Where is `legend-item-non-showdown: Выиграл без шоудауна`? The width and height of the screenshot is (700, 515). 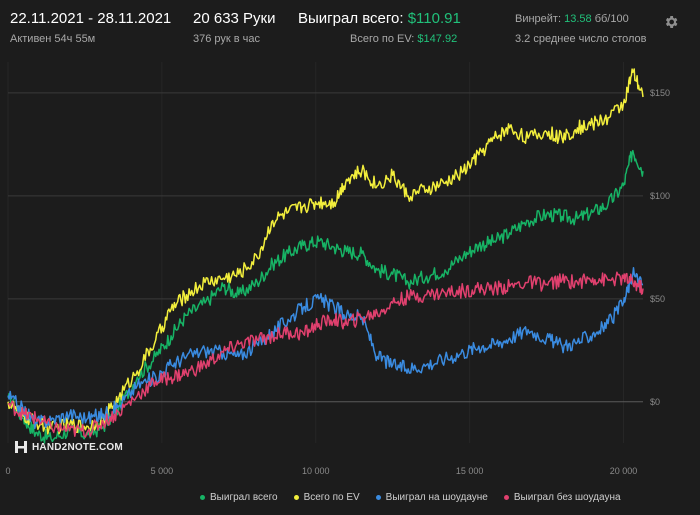
legend-item-non-showdown: Выиграл без шоудауна is located at coordinates (562, 497).